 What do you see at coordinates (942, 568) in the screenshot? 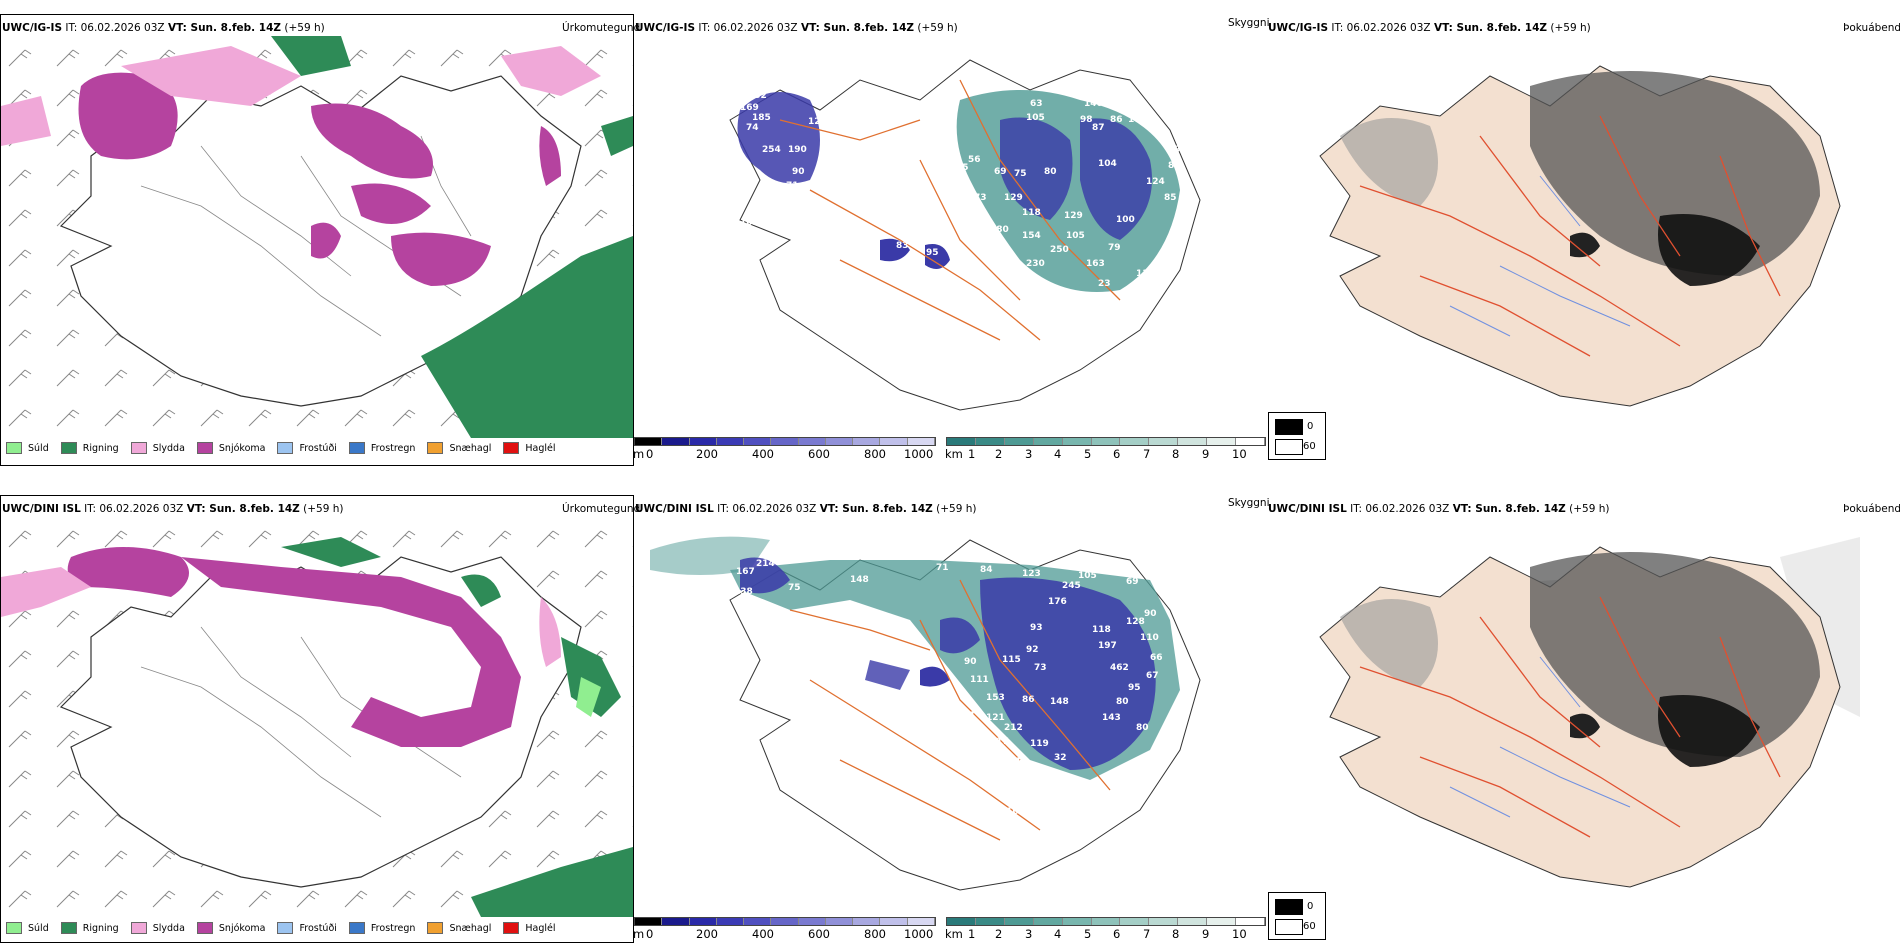
I see `vis-value: 71` at bounding box center [942, 568].